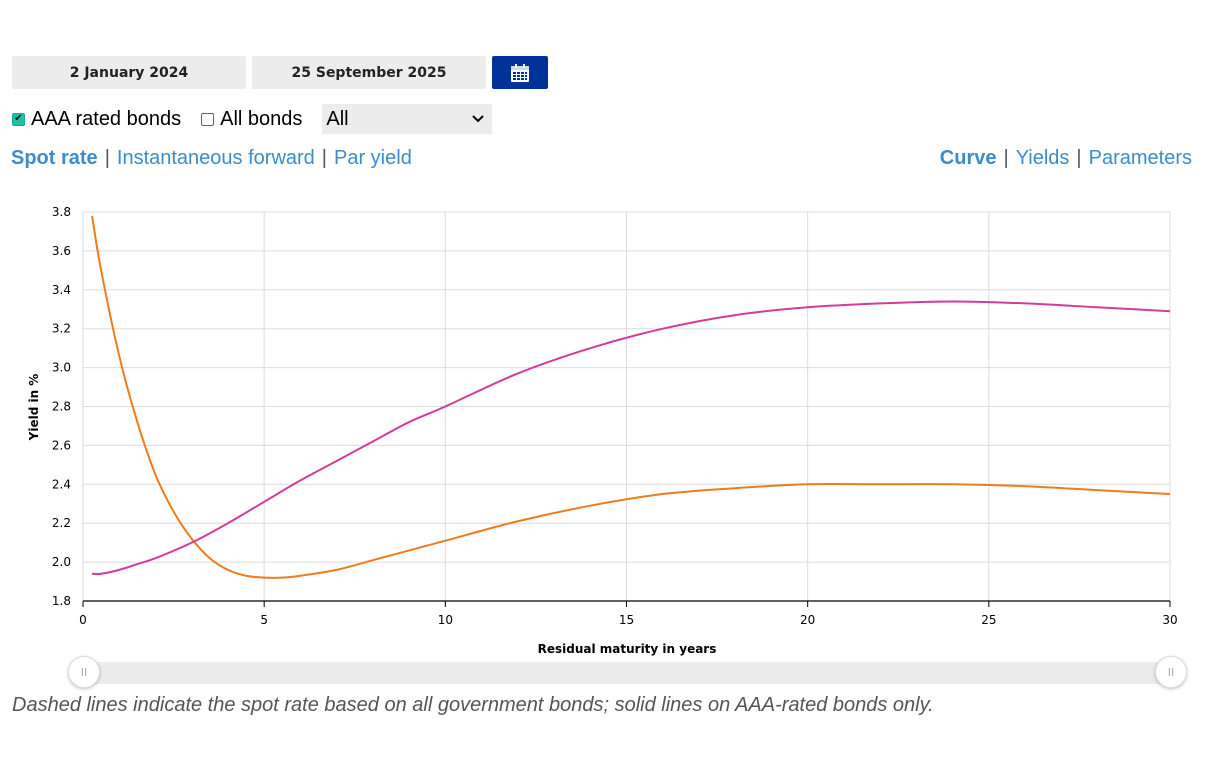 The image size is (1216, 774). Describe the element at coordinates (61, 562) in the screenshot. I see `y-tick-label: 2.0` at that location.